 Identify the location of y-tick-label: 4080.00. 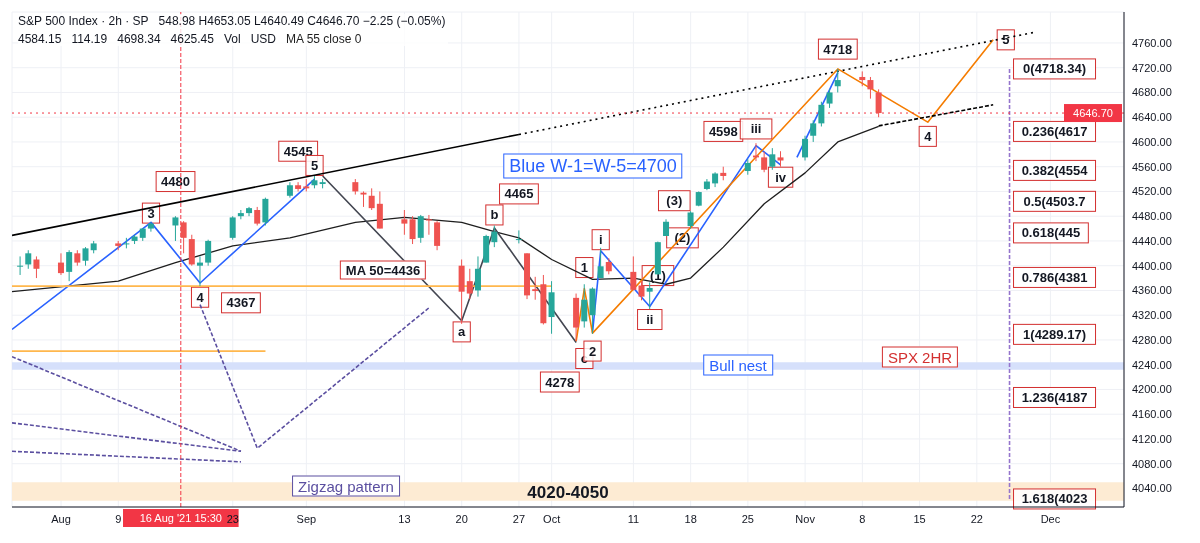
(1152, 463).